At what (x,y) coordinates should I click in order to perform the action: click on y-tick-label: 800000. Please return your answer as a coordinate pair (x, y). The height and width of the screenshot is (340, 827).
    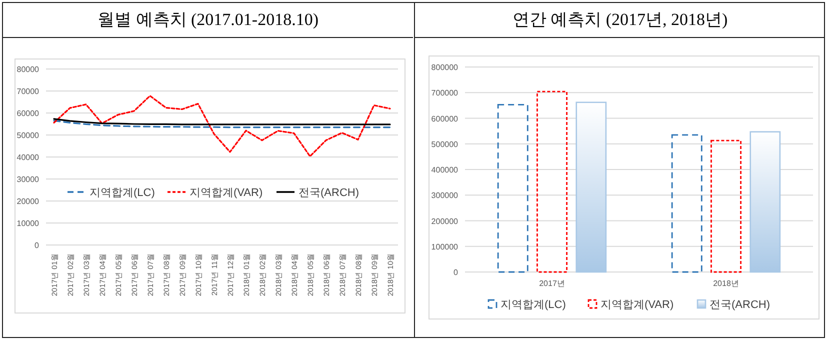
    Looking at the image, I should click on (445, 67).